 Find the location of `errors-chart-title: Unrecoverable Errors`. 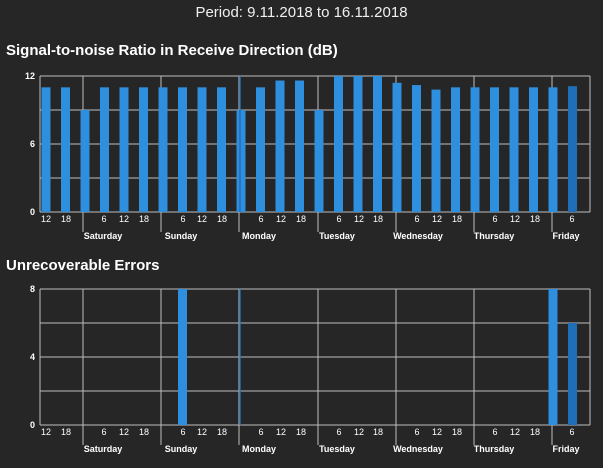

errors-chart-title: Unrecoverable Errors is located at coordinates (83, 265).